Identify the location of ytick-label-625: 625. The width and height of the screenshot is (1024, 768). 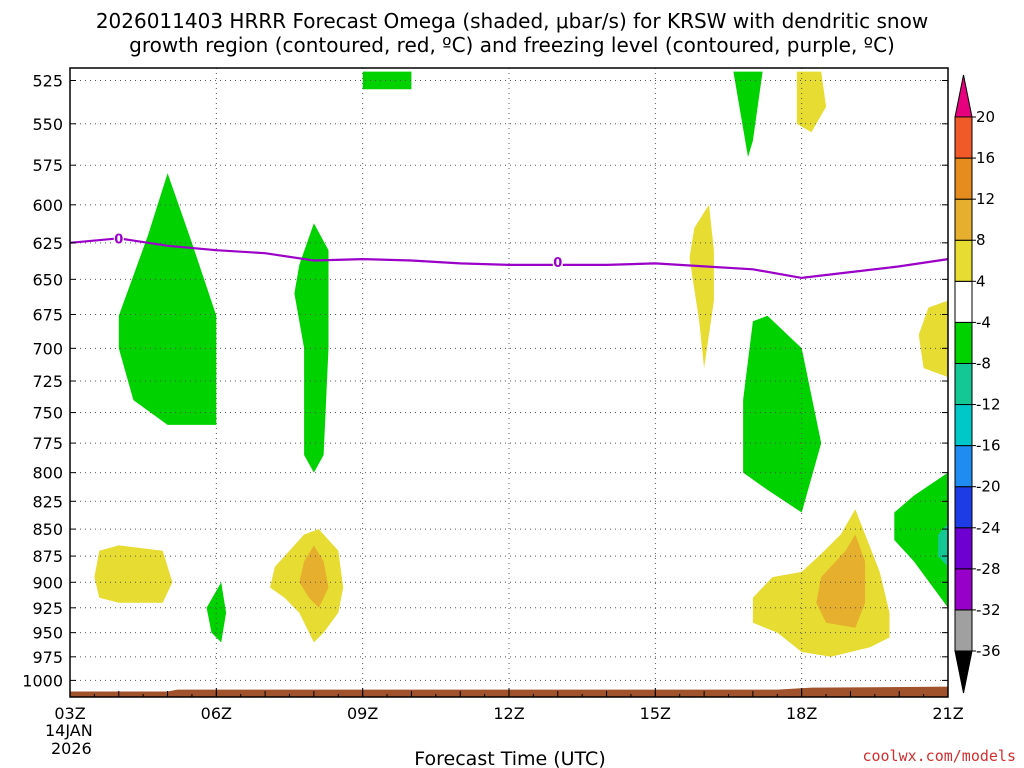
(47, 243).